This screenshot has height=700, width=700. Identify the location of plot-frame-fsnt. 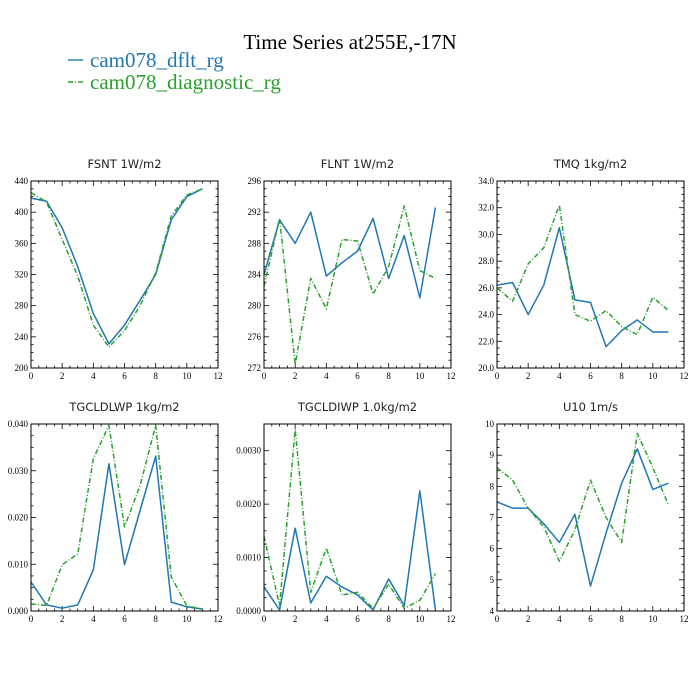
(124, 274).